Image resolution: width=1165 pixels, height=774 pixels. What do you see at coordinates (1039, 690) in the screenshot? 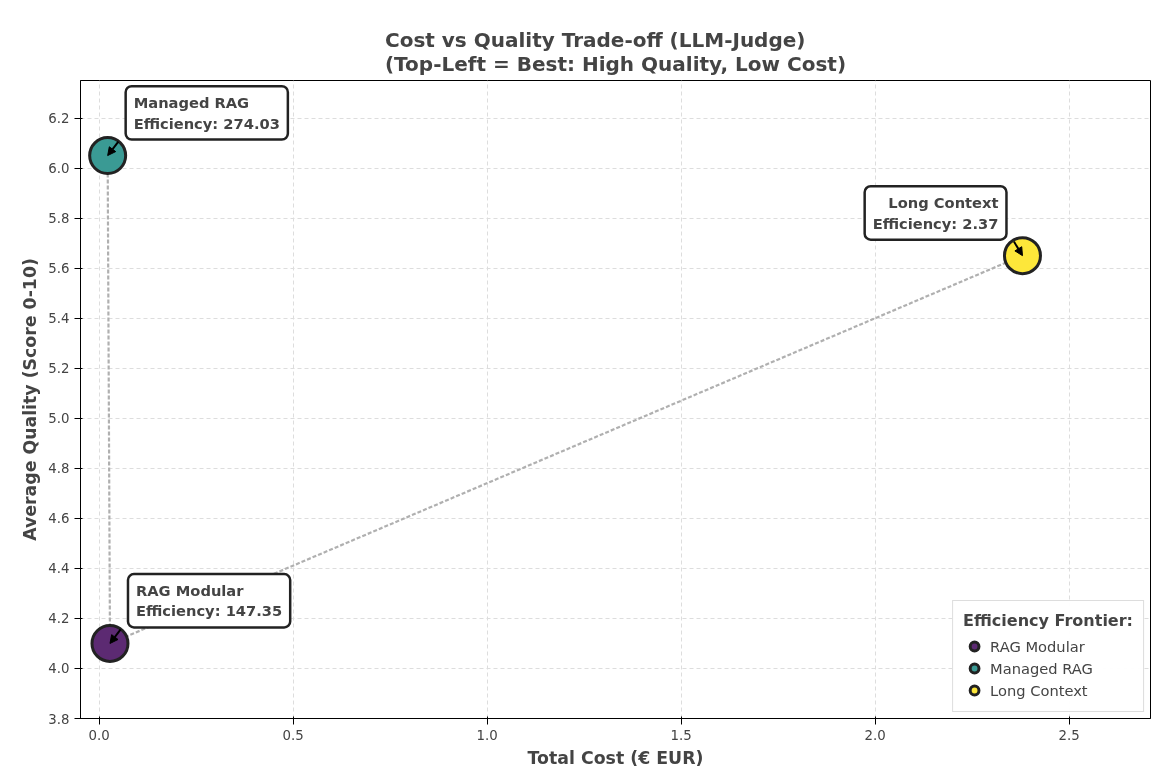
I see `legend-label: Long Context` at bounding box center [1039, 690].